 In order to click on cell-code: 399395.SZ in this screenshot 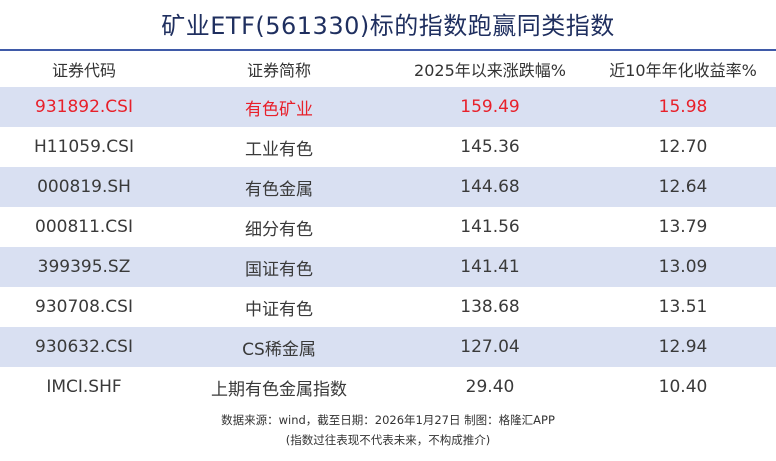, I will do `click(84, 267)`.